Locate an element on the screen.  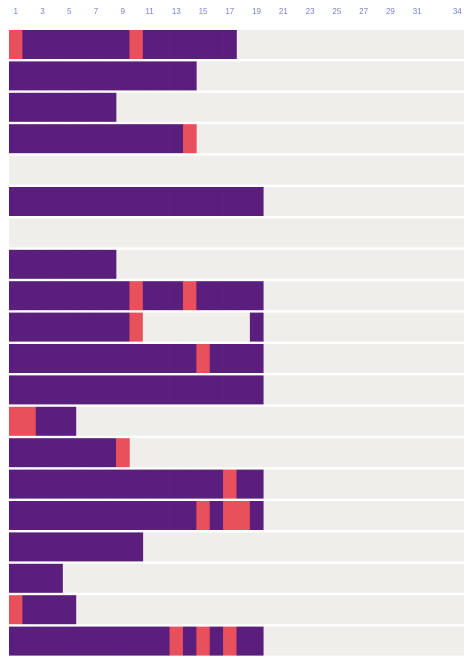
x-tick-label: 25 is located at coordinates (336, 11).